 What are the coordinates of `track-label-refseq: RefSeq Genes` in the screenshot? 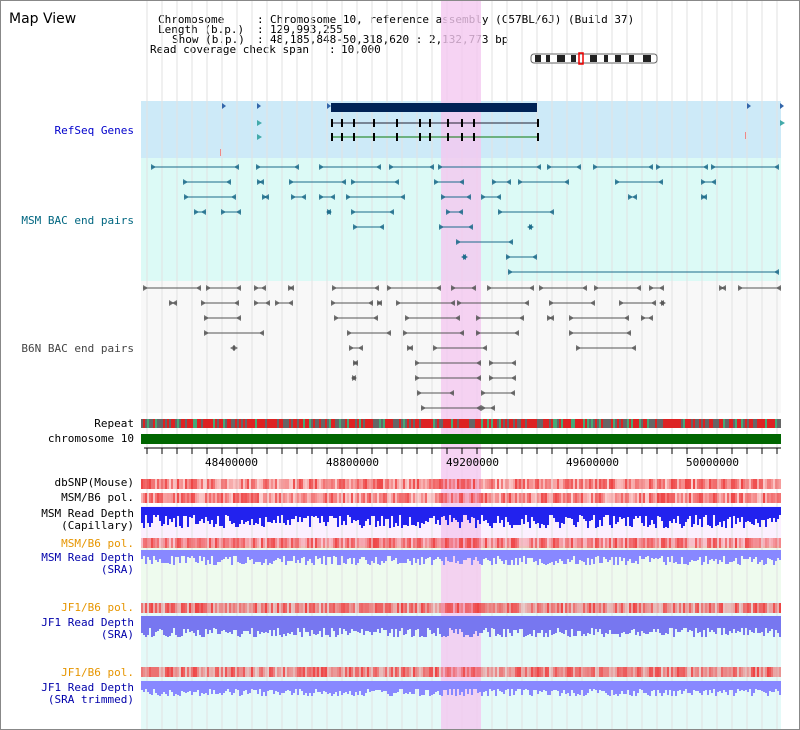 It's located at (94, 130).